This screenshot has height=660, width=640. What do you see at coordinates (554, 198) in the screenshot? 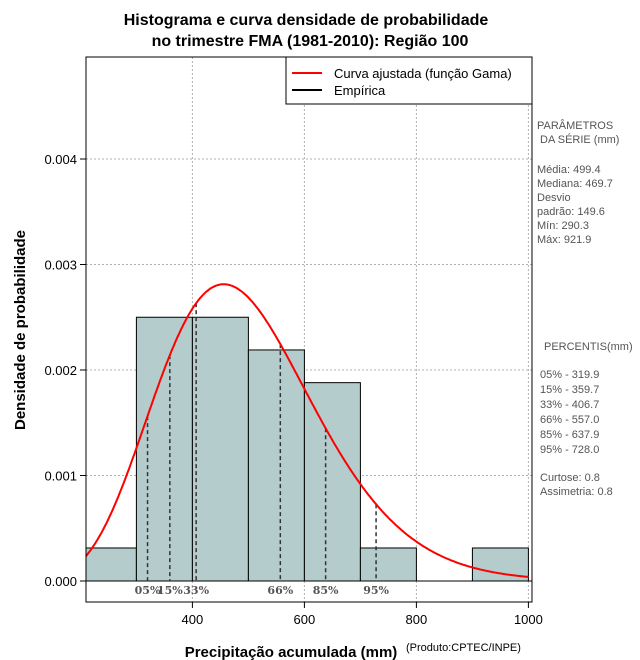
I see `param-stddev-line1: Desvio` at bounding box center [554, 198].